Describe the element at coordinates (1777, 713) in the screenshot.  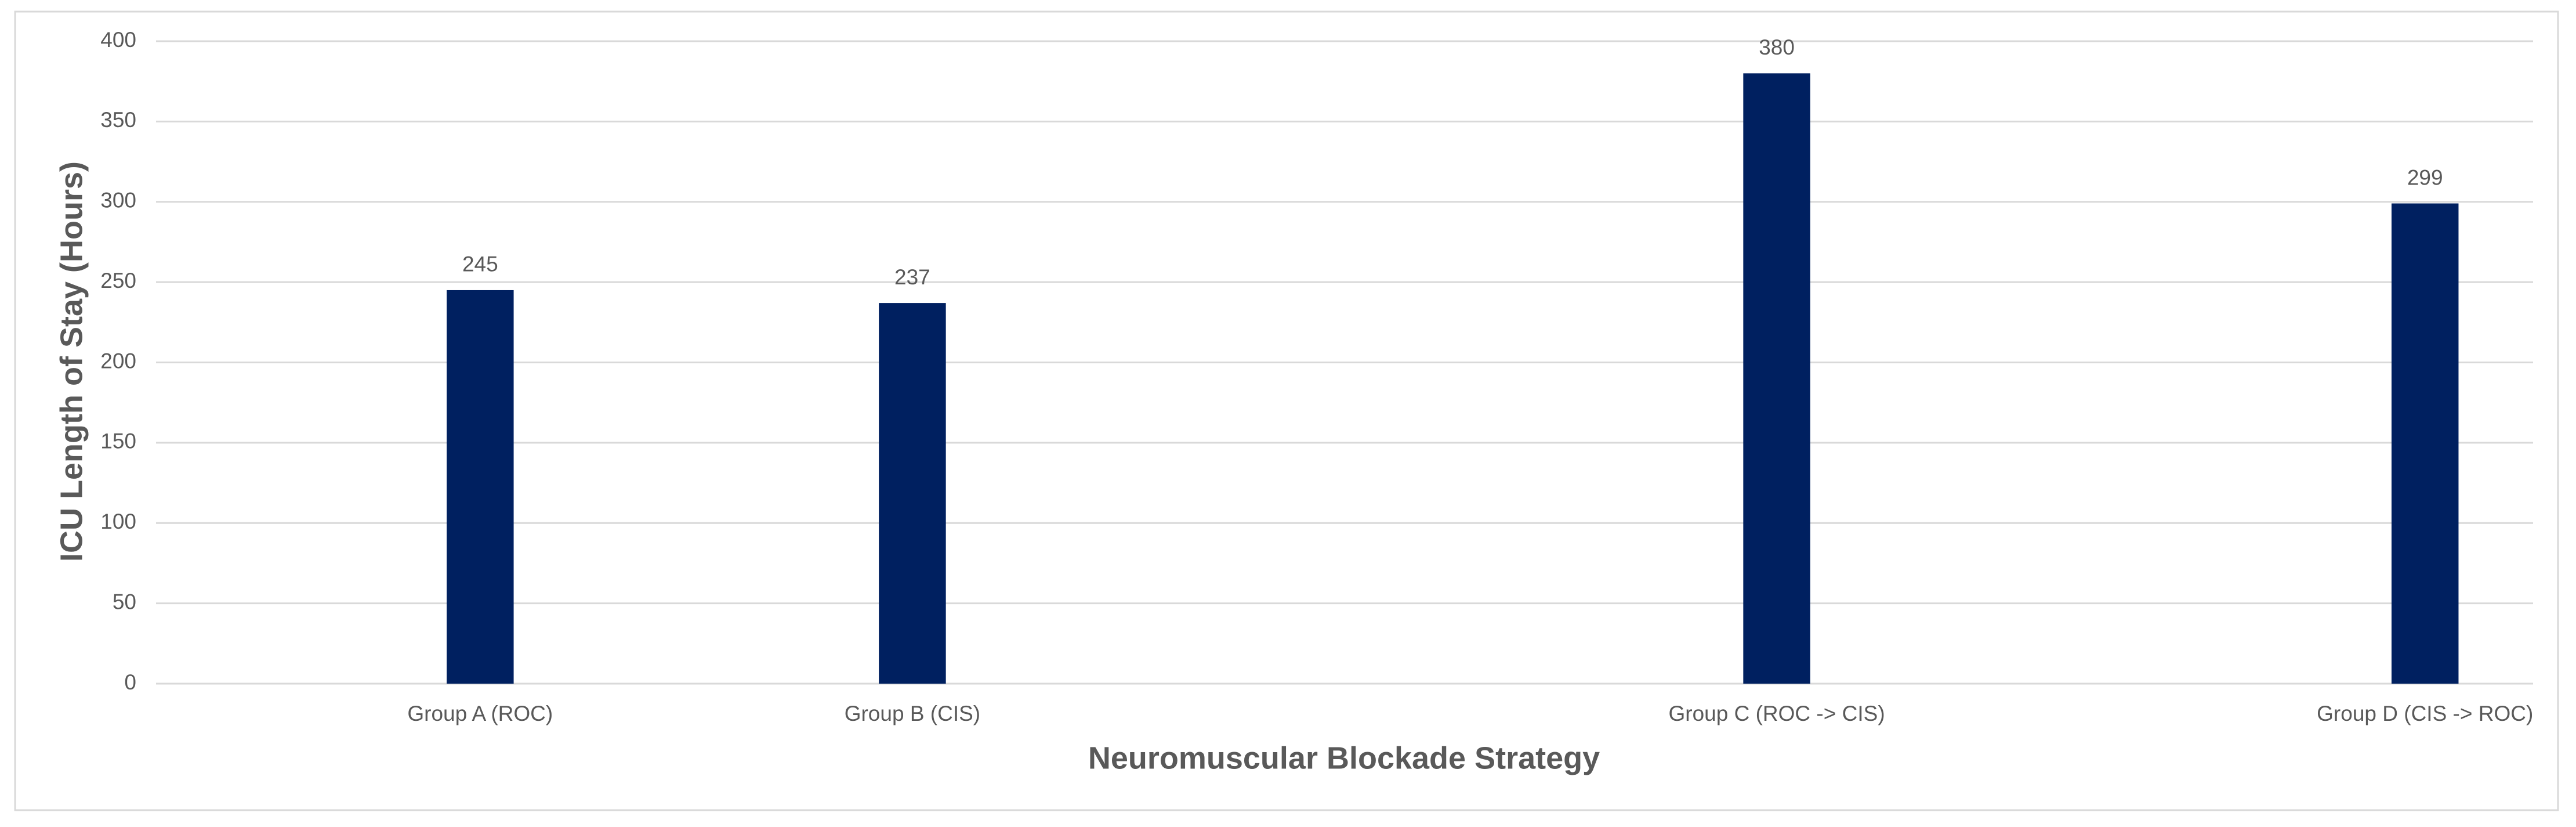
I see `x-tick-label: Group C (ROC -> CIS)` at that location.